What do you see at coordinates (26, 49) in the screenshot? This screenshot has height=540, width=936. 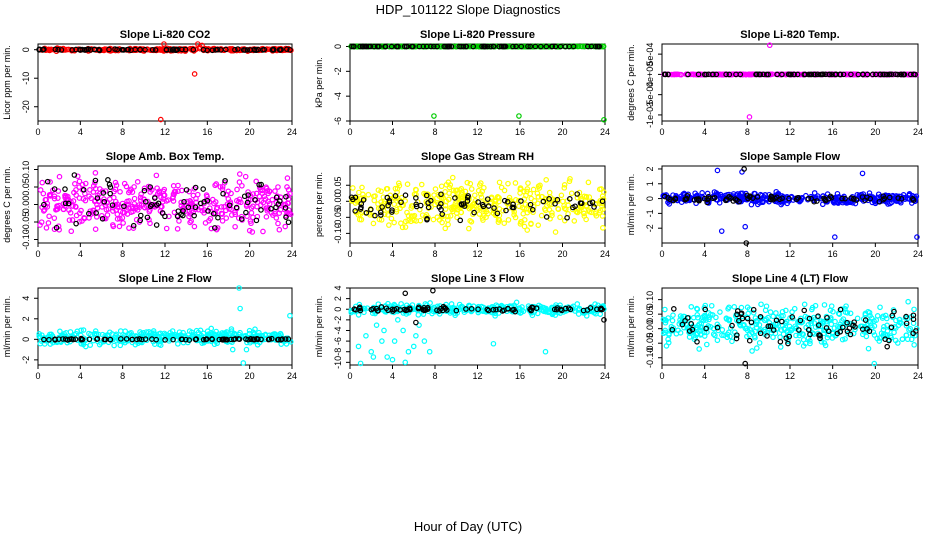 I see `y-tick-label: 0` at bounding box center [26, 49].